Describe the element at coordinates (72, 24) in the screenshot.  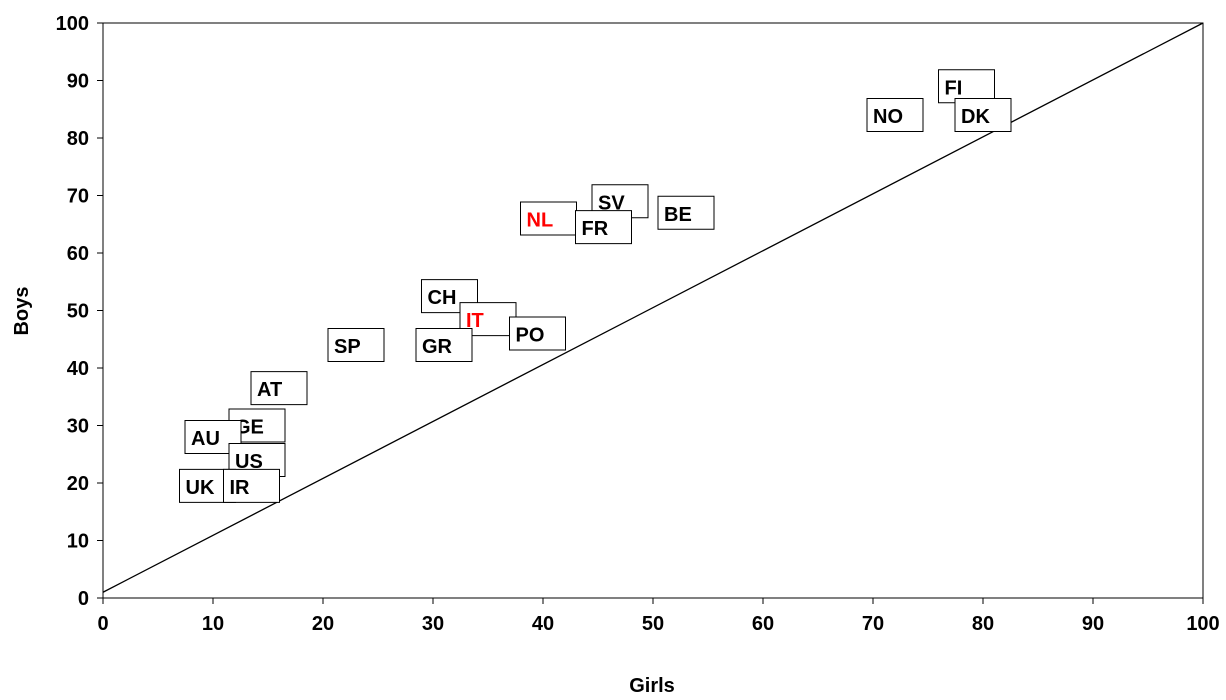
I see `y-tick-label: 100` at that location.